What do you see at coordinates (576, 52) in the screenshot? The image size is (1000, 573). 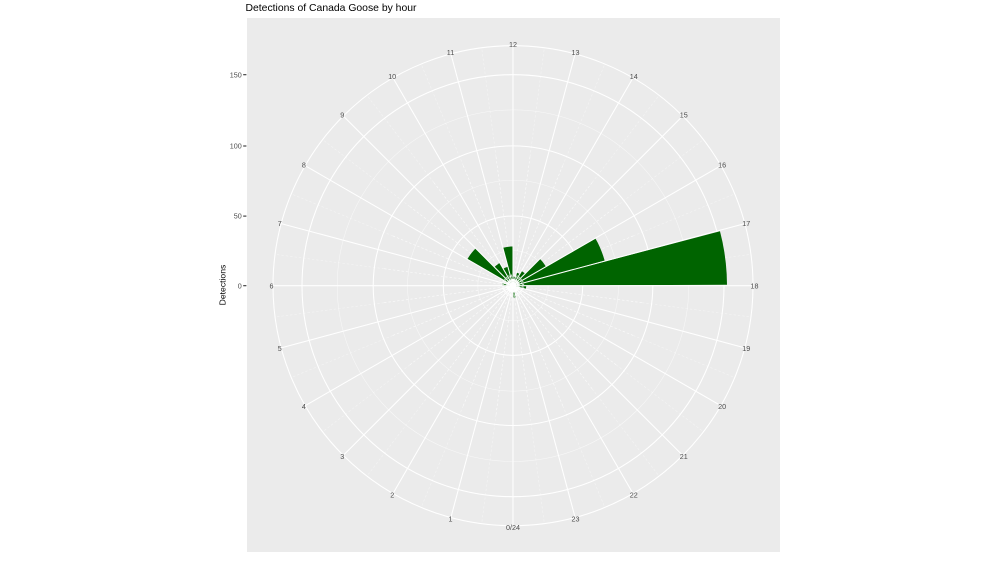 I see `svg-text: 13` at bounding box center [576, 52].